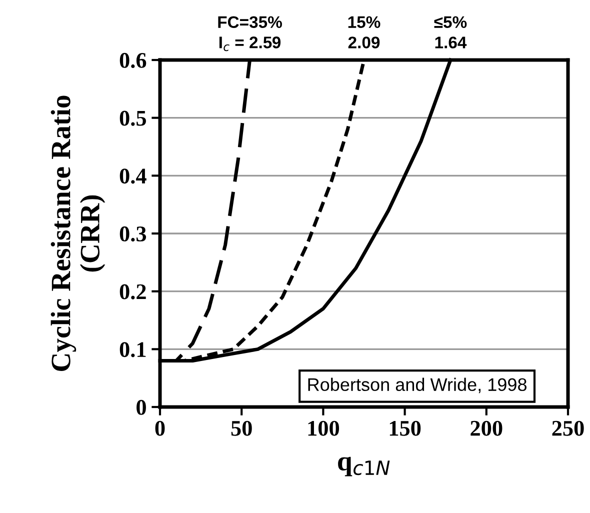 The image size is (590, 513). Describe the element at coordinates (364, 32) in the screenshot. I see `annotation: 15% 2.09` at that location.